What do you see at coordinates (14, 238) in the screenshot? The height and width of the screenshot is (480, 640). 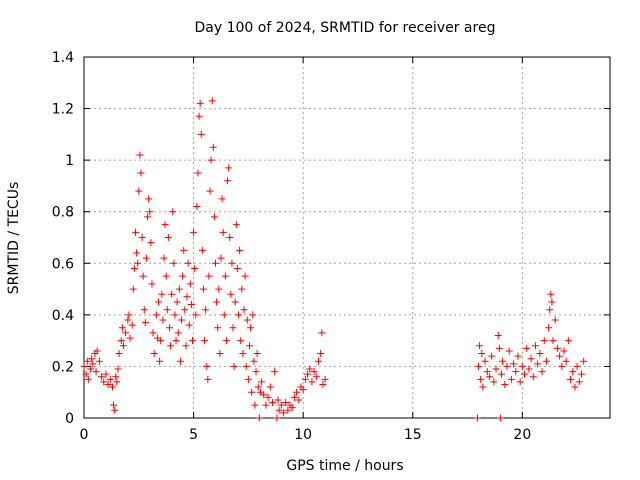 I see `y-axis-label: SRMTID / TECUs` at bounding box center [14, 238].